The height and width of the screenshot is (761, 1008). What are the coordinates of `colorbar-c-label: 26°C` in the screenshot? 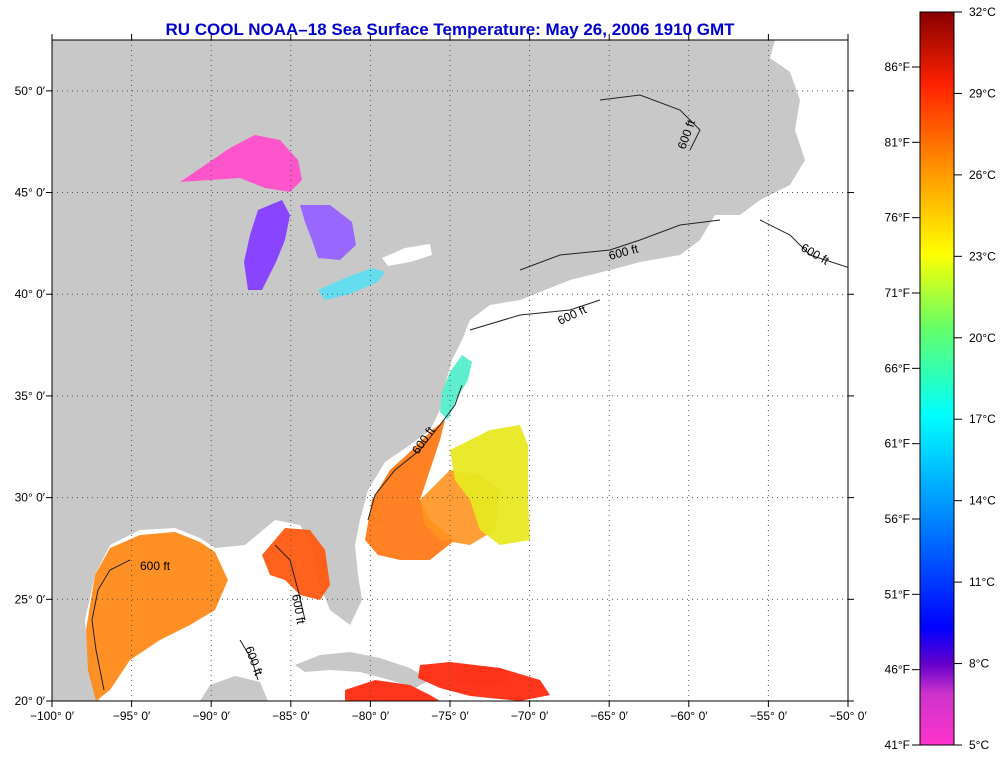 It's located at (982, 175).